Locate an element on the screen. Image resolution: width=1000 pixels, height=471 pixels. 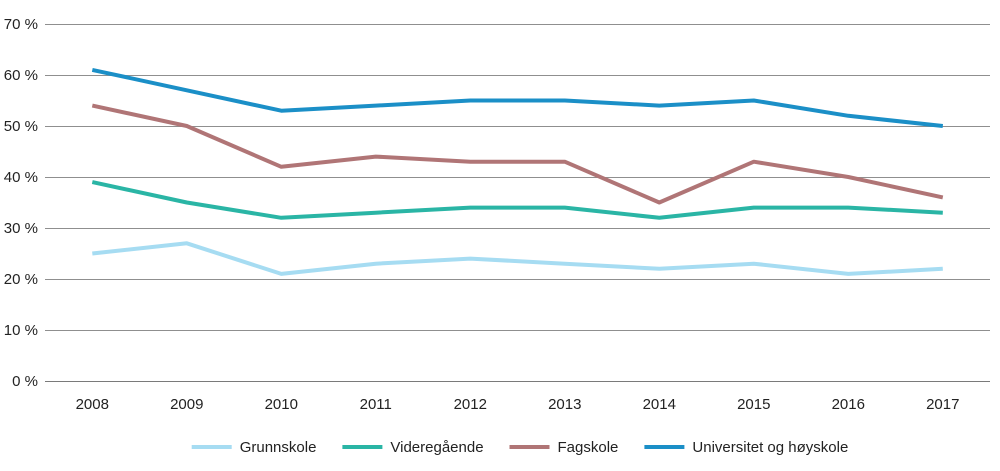
x-tick-label: 2008 is located at coordinates (92, 404).